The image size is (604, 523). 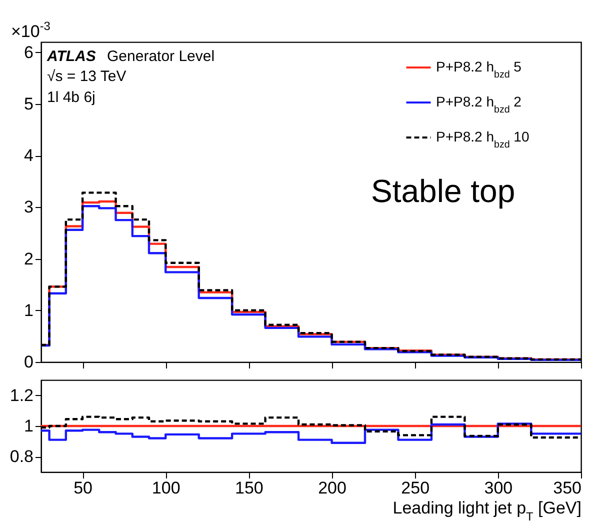 What do you see at coordinates (166, 488) in the screenshot?
I see `x-tick-label: 100` at bounding box center [166, 488].